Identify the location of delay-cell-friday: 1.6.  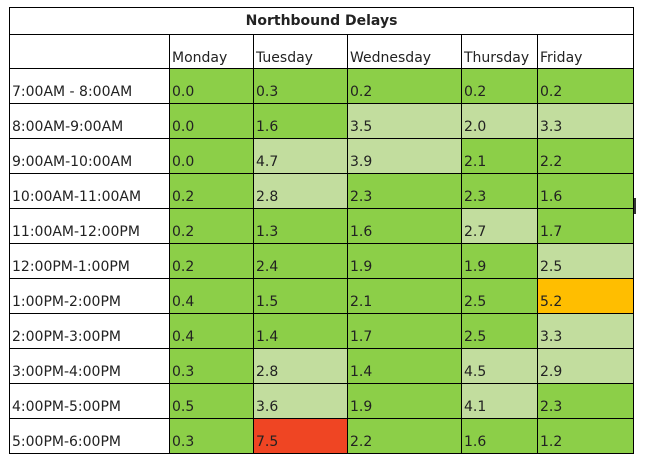
(585, 191).